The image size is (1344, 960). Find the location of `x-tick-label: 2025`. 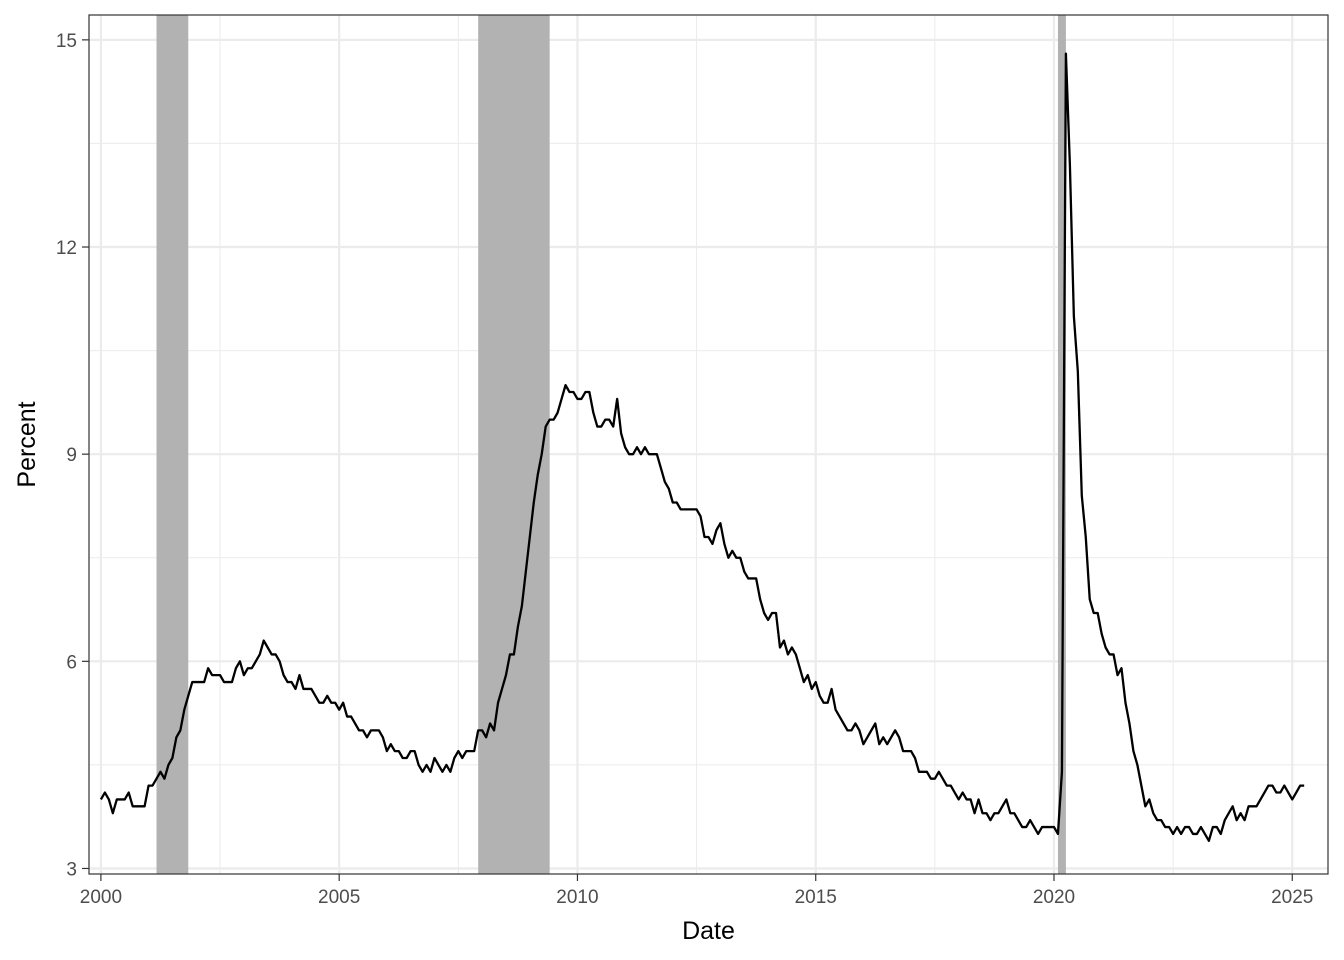

x-tick-label: 2025 is located at coordinates (1292, 897).